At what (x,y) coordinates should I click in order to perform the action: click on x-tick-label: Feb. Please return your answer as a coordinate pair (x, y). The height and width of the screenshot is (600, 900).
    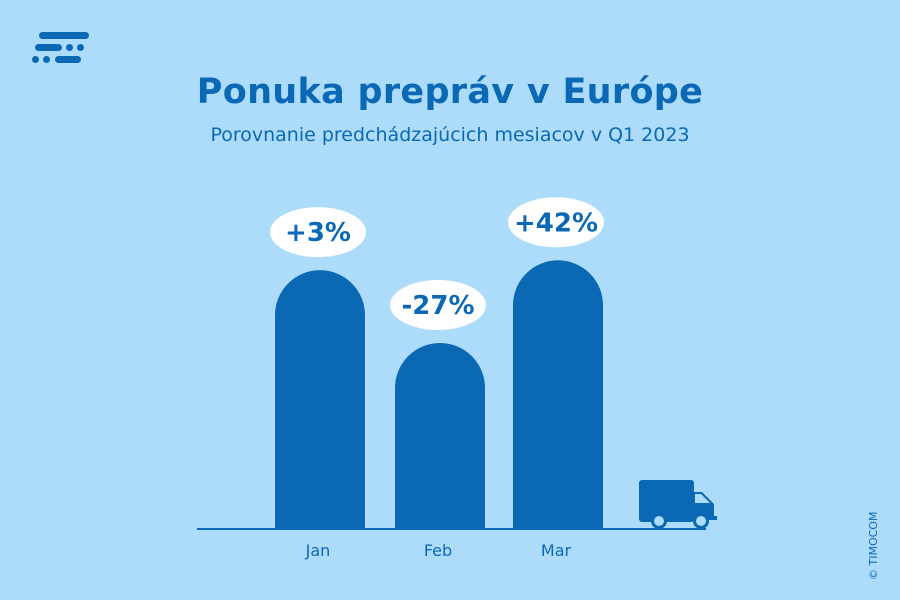
    Looking at the image, I should click on (438, 550).